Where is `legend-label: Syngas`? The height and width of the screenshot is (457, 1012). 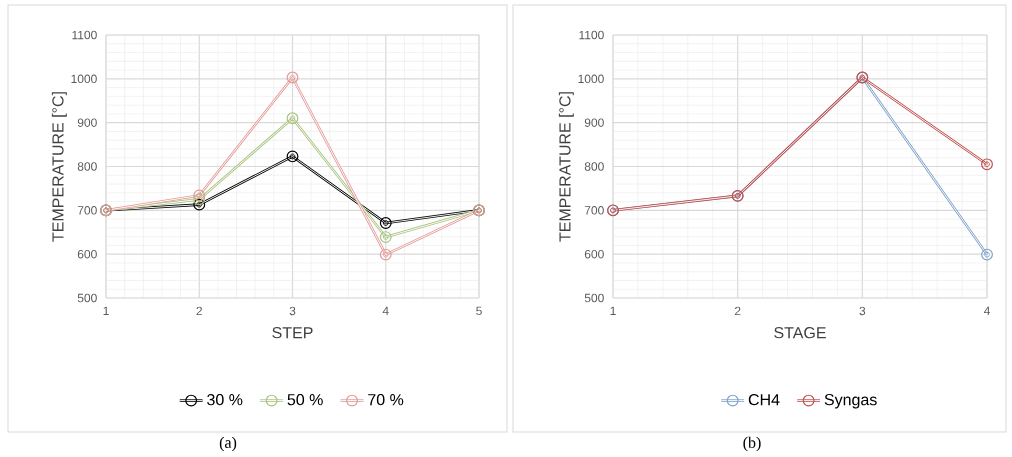 legend-label: Syngas is located at coordinates (850, 401).